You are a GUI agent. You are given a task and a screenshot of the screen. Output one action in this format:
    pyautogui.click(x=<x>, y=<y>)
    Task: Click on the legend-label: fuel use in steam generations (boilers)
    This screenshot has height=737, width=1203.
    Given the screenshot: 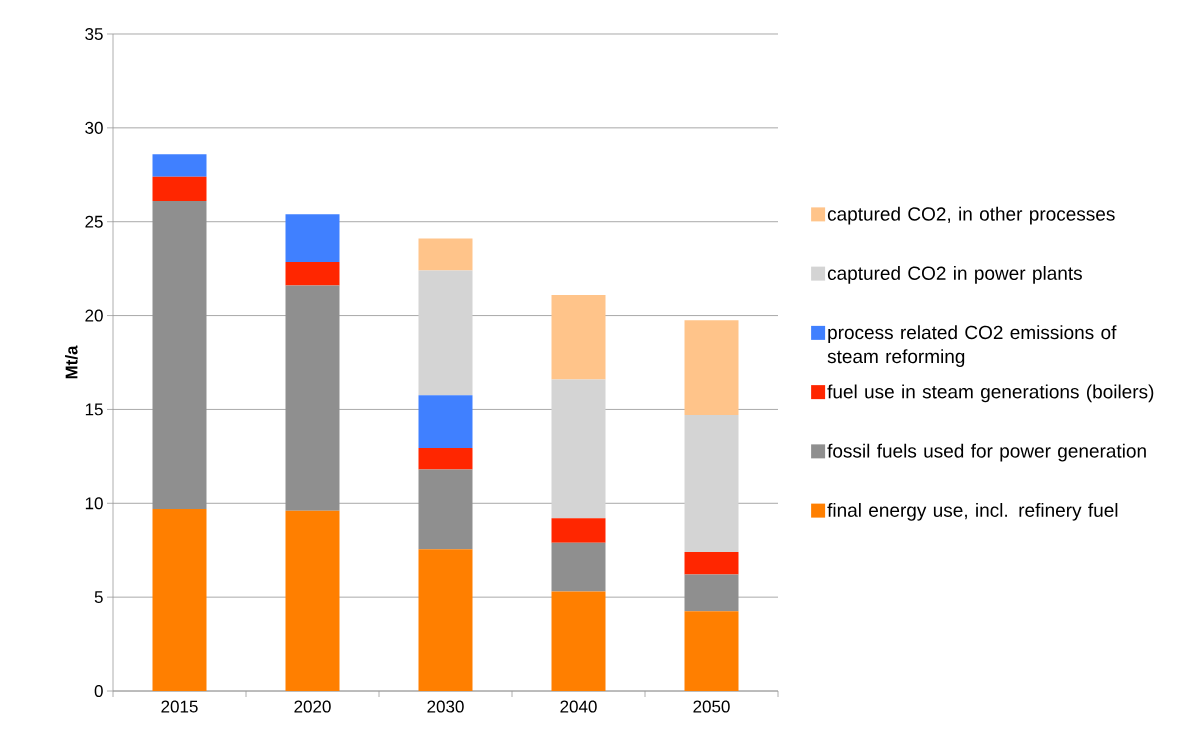 What is the action you would take?
    pyautogui.click(x=990, y=393)
    